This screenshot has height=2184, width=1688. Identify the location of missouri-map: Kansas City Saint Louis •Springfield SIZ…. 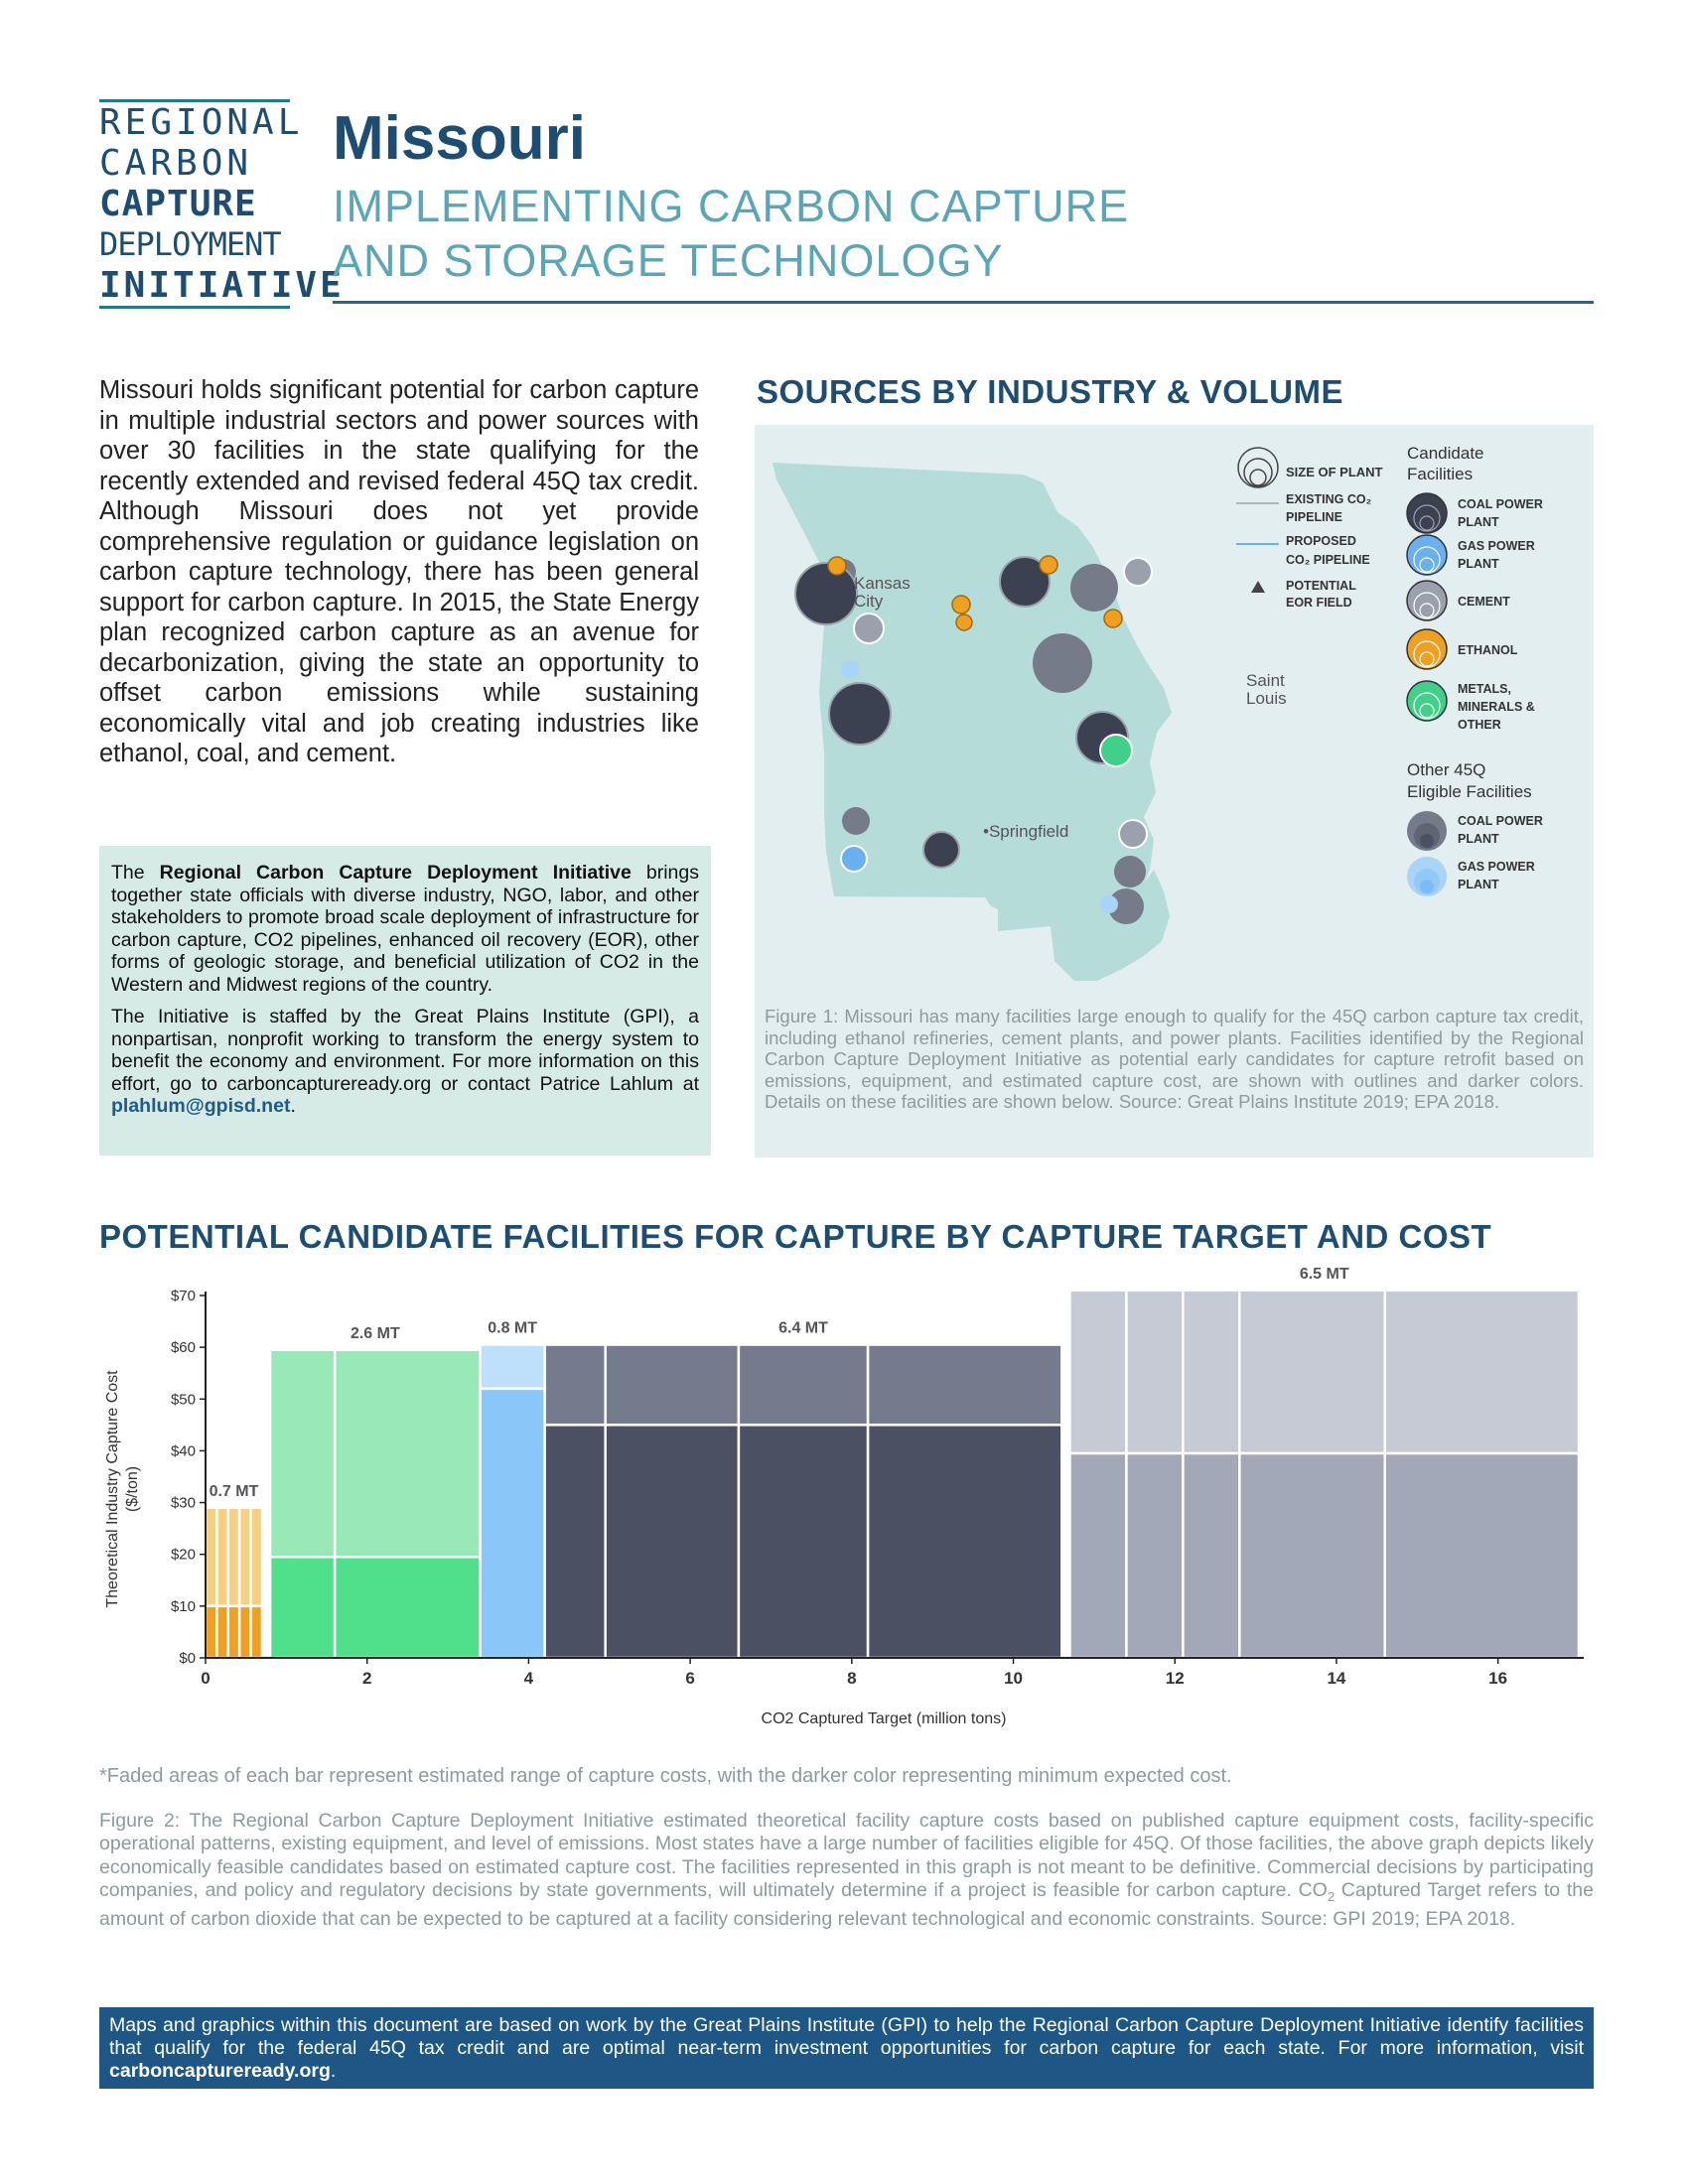
(1158, 712).